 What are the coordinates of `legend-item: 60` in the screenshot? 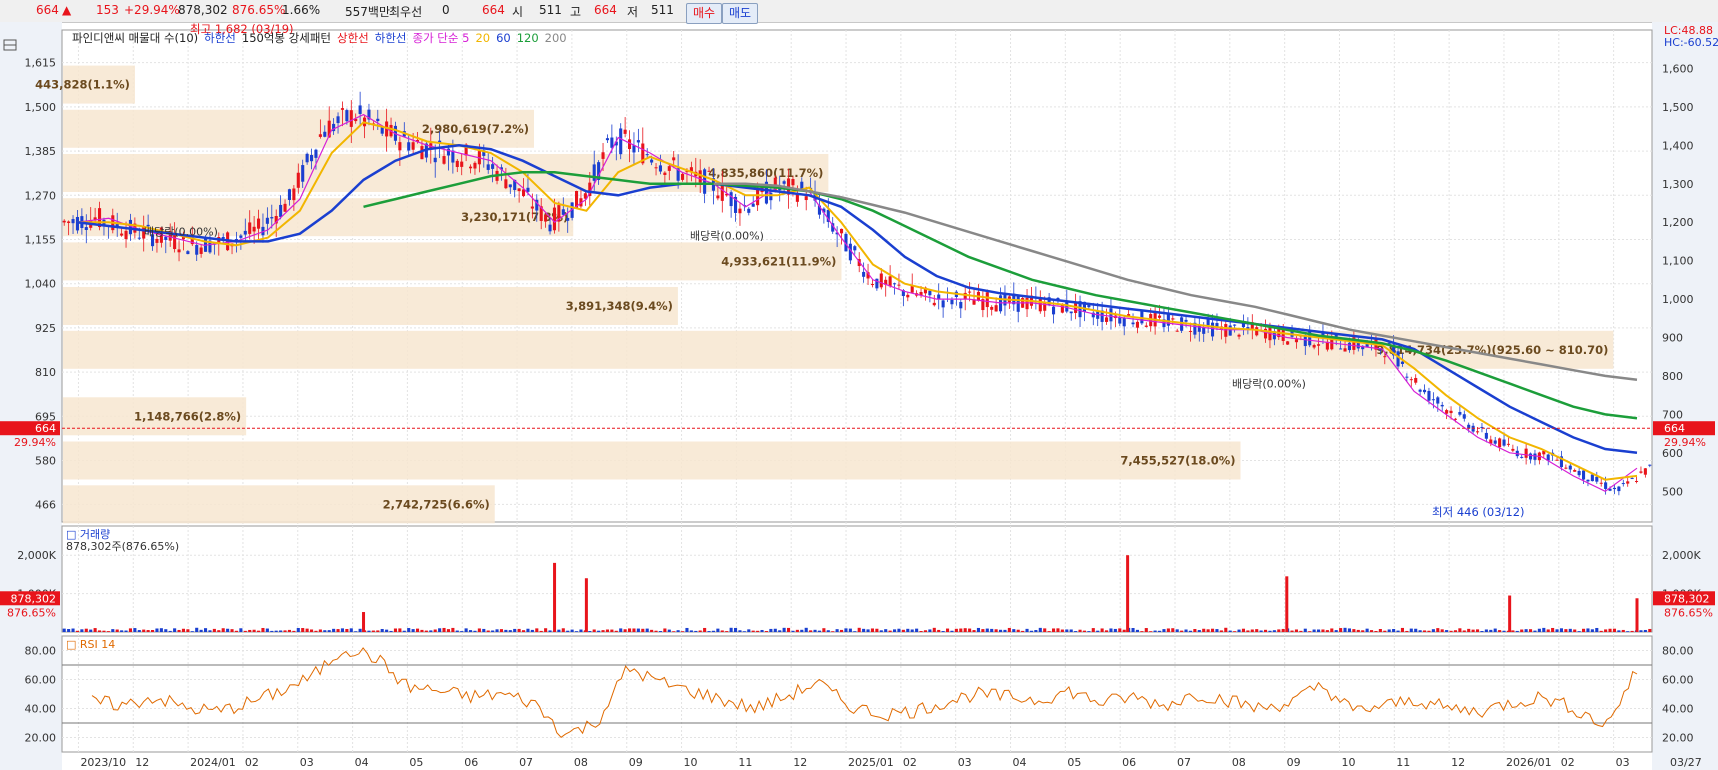 It's located at (503, 38).